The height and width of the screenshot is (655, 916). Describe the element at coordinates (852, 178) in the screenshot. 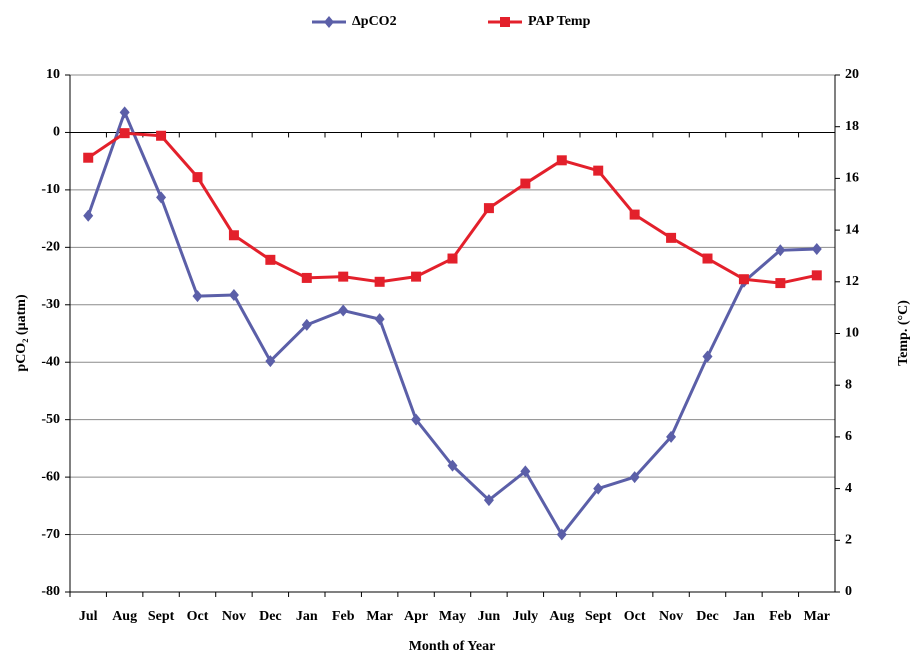

I see `y2-tick-label: 16` at that location.